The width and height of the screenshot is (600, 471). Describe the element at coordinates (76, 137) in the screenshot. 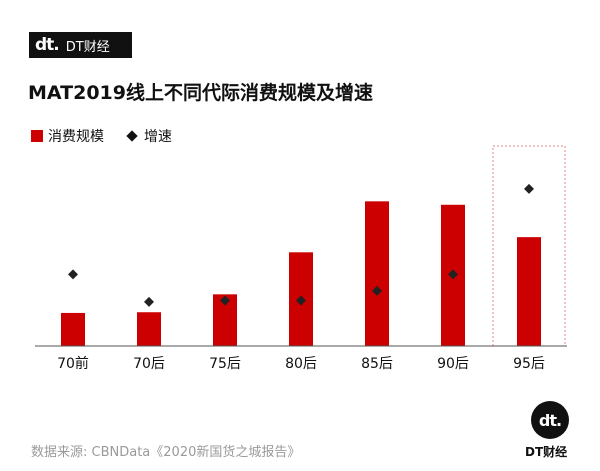

I see `legend-label-volume: 消费规模` at that location.